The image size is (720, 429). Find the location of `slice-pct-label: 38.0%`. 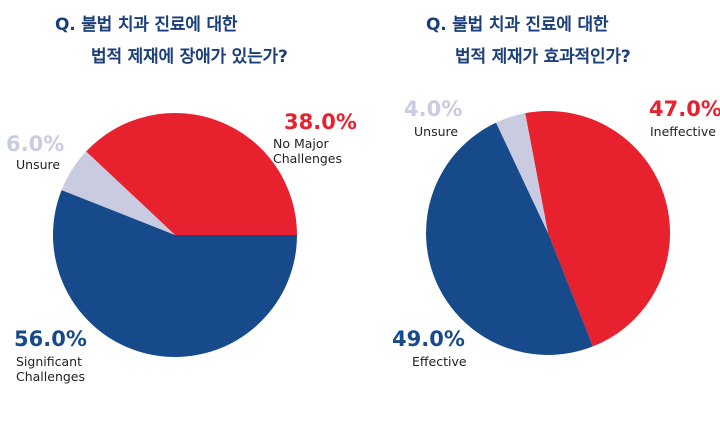

slice-pct-label: 38.0% is located at coordinates (320, 122).